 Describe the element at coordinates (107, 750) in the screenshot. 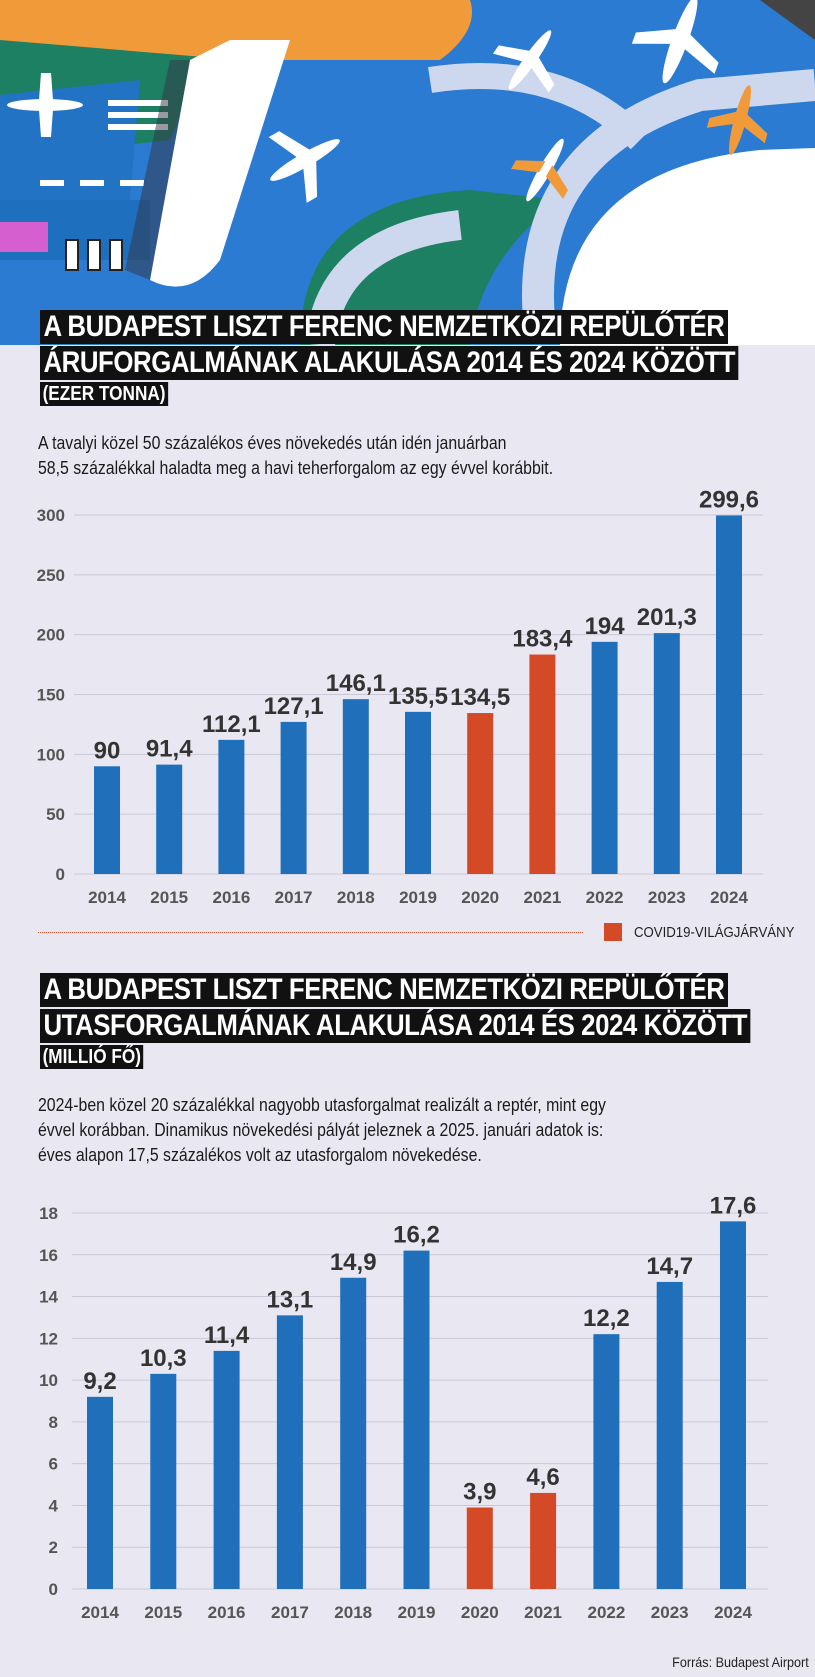

I see `cargo-value-label: 90` at that location.